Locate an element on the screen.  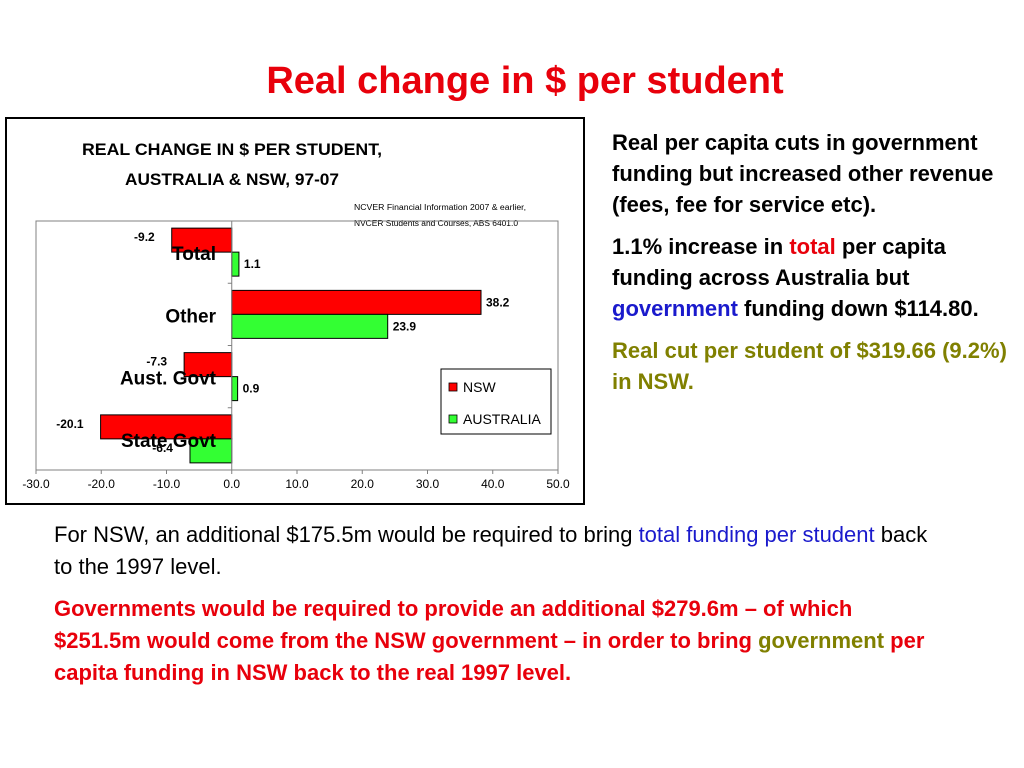
chart-source-line2: NVCER Students and Courses, ABS 6401.0 is located at coordinates (436, 223).